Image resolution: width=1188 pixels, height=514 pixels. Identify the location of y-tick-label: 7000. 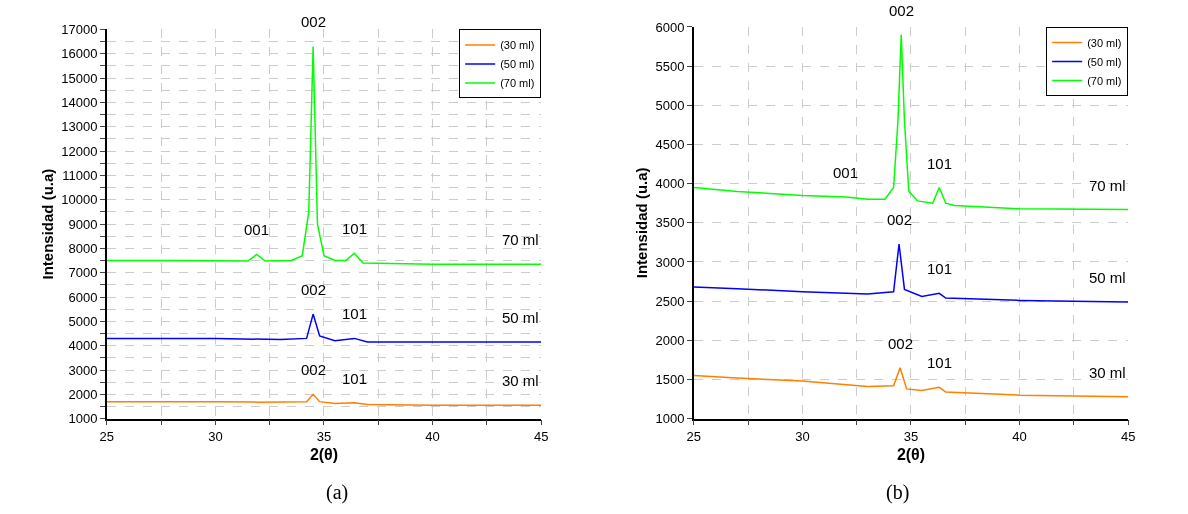
(83, 273).